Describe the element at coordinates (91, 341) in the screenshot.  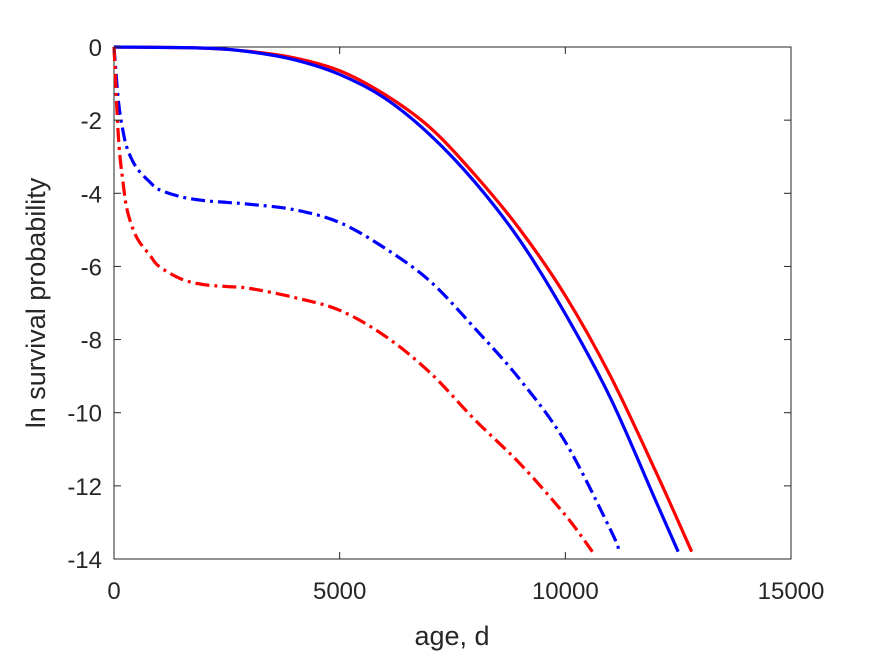
I see `y-tick-label: -8` at that location.